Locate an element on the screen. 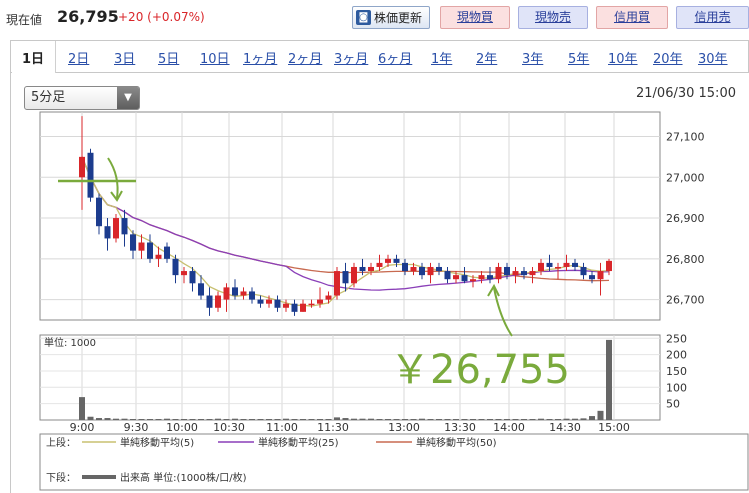  buy-margin-button: 信用買 is located at coordinates (632, 17).